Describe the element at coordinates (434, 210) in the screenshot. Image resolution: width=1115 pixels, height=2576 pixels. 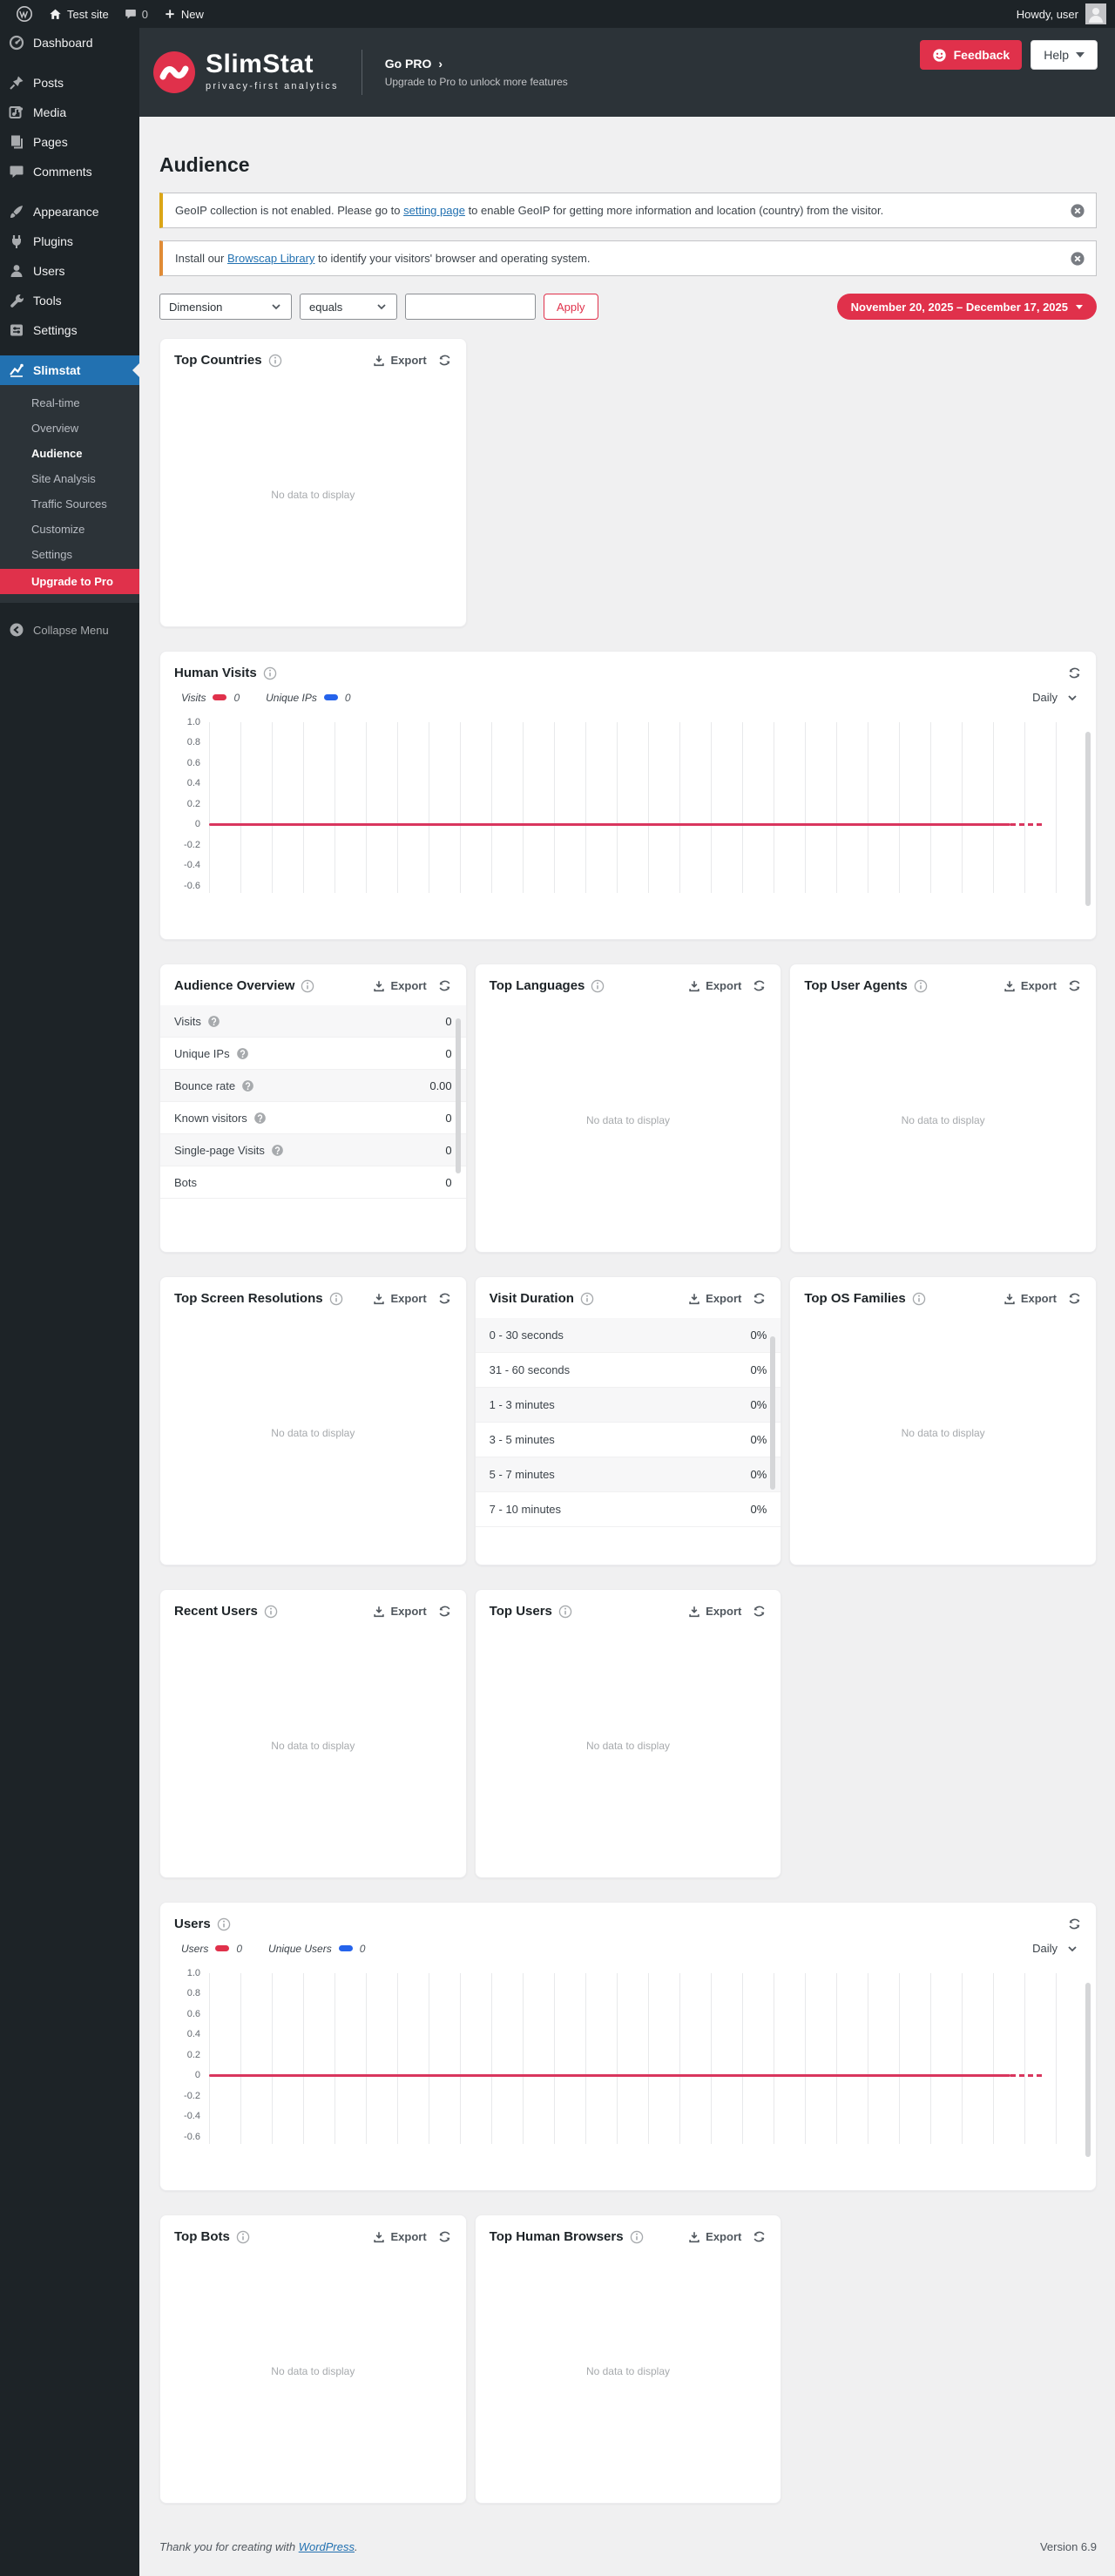
I see `setting-page-link: setting page` at that location.